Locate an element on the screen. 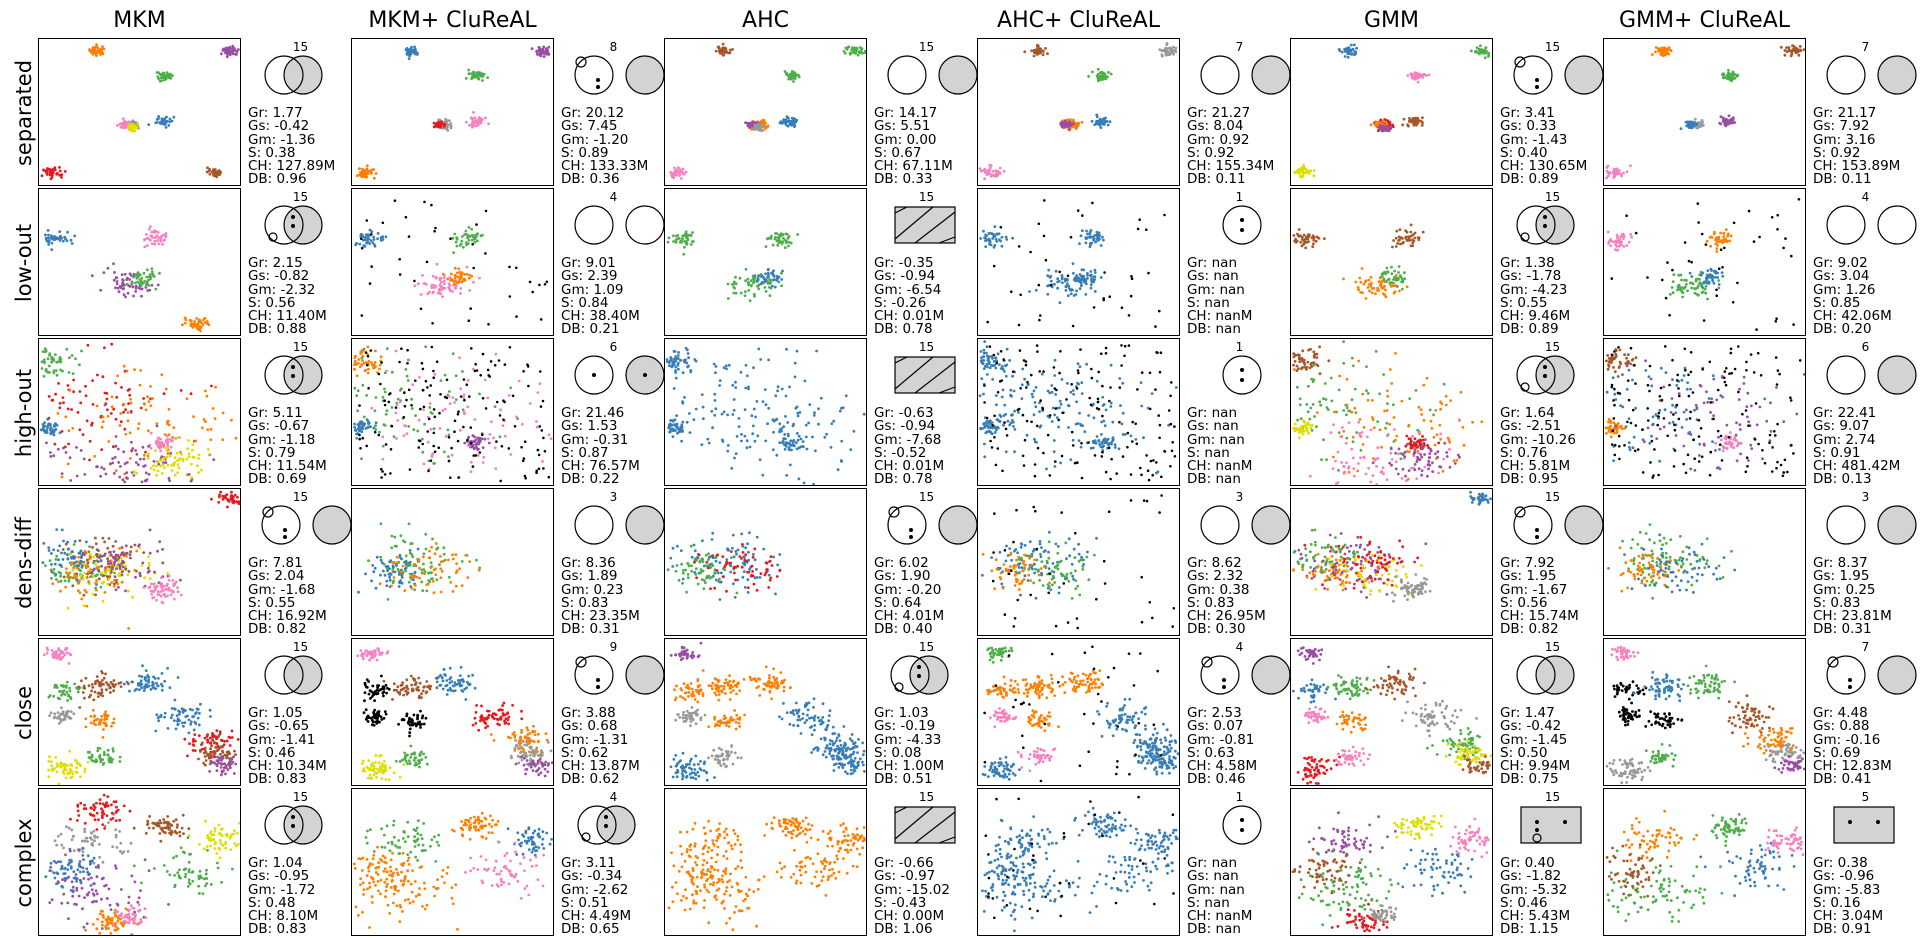 The height and width of the screenshot is (938, 1920). metric-value: -0.94 is located at coordinates (918, 426).